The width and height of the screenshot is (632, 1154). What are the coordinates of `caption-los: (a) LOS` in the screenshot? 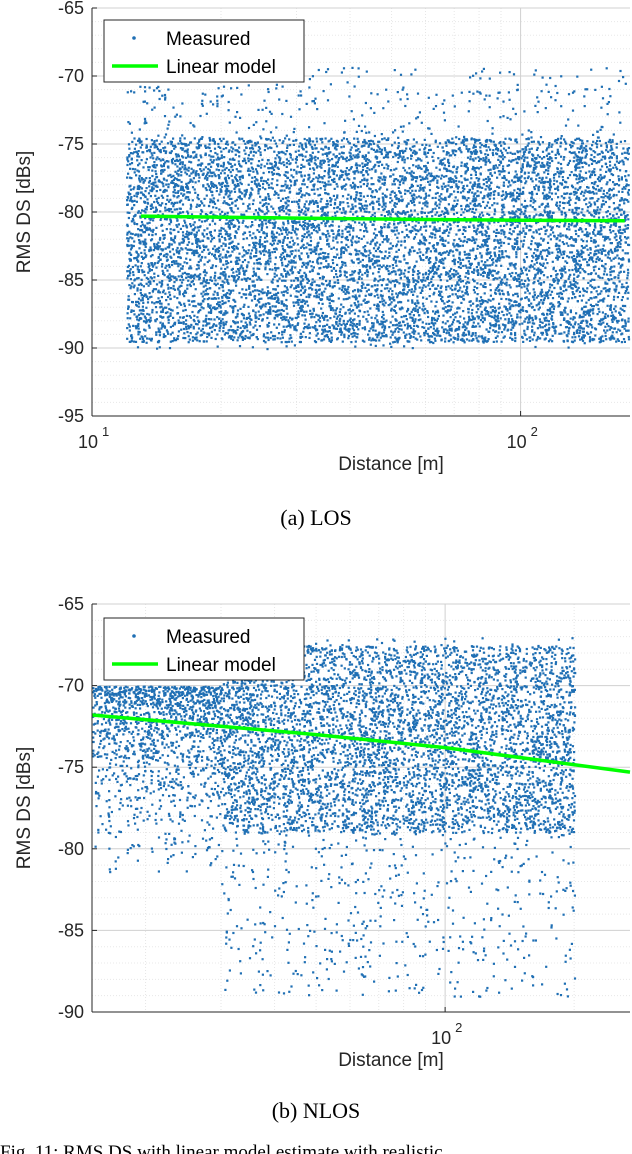 It's located at (316, 517).